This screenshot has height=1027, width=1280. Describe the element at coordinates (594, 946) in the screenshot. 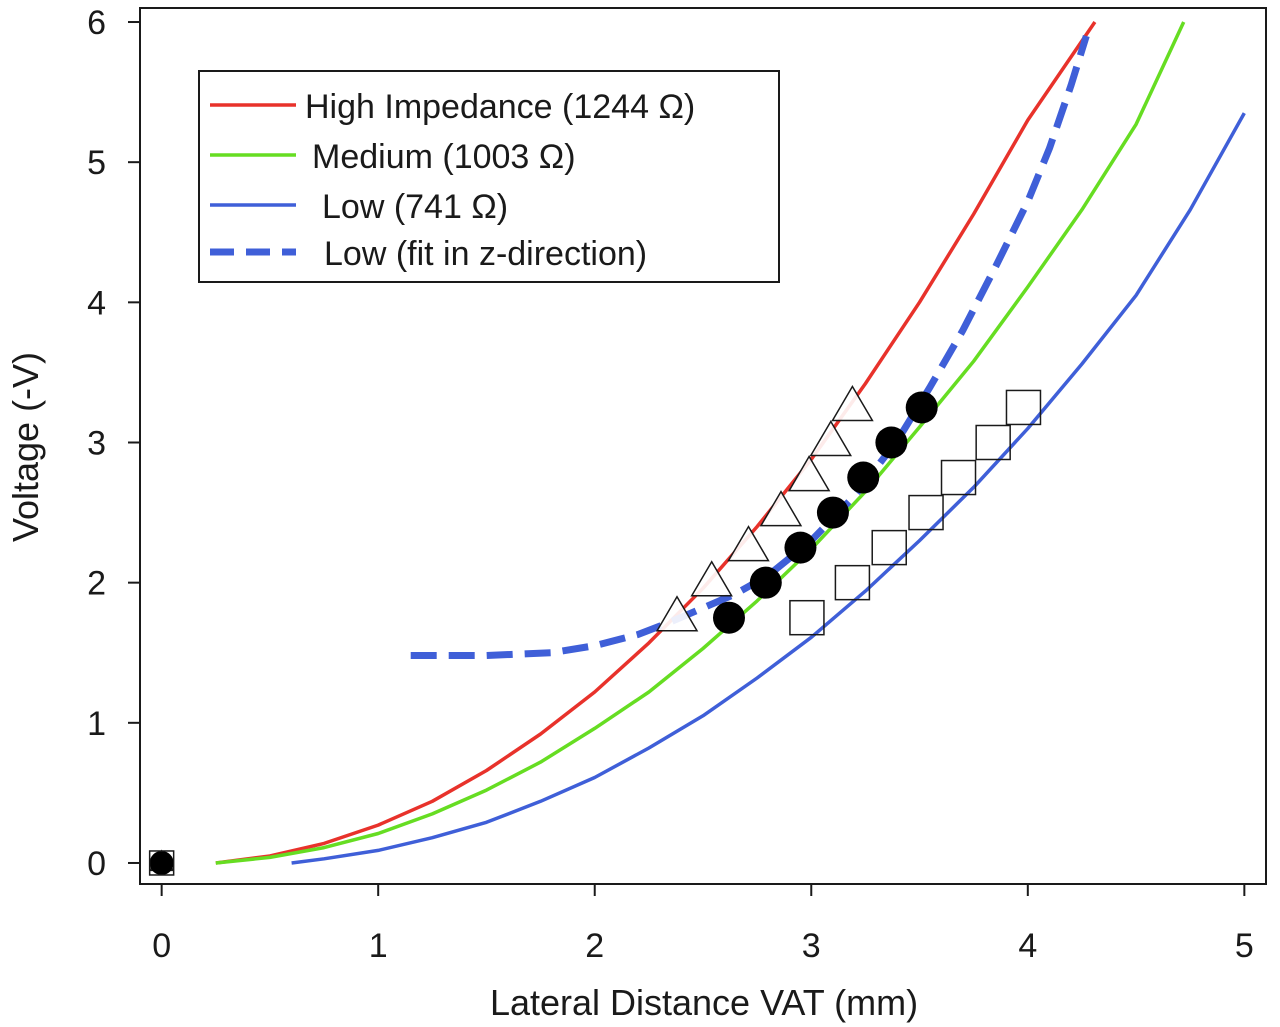

I see `x-tick-label: 2` at that location.